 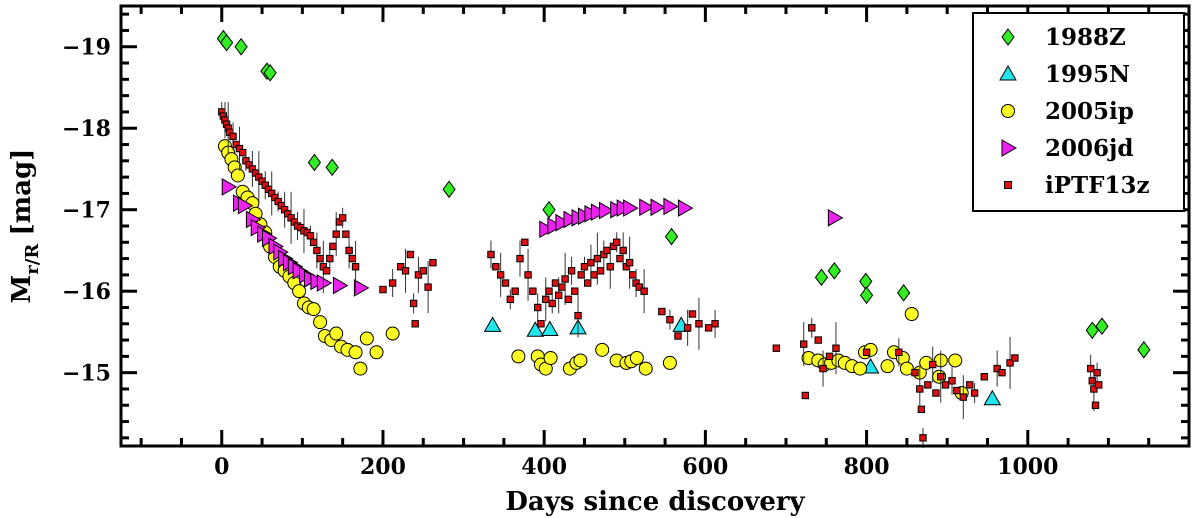 What do you see at coordinates (1089, 111) in the screenshot?
I see `legend-label: 2005ip` at bounding box center [1089, 111].